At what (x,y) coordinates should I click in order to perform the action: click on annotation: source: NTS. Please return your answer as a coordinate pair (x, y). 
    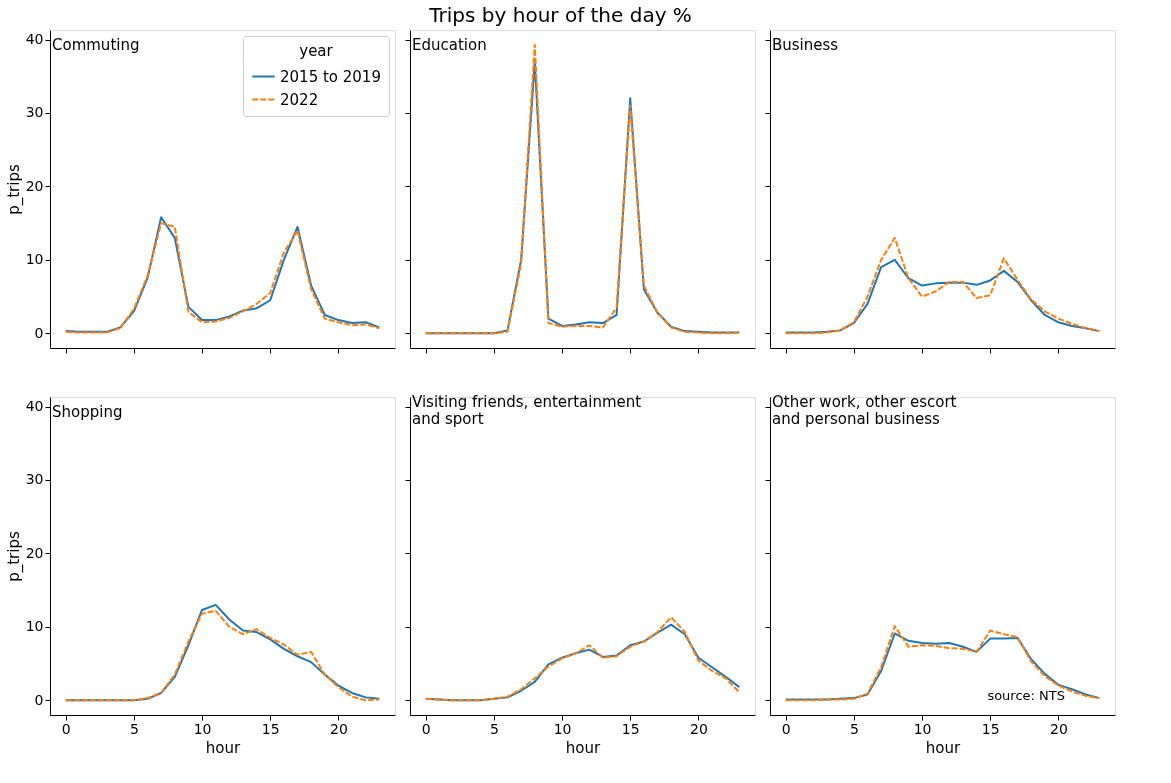
    Looking at the image, I should click on (1026, 695).